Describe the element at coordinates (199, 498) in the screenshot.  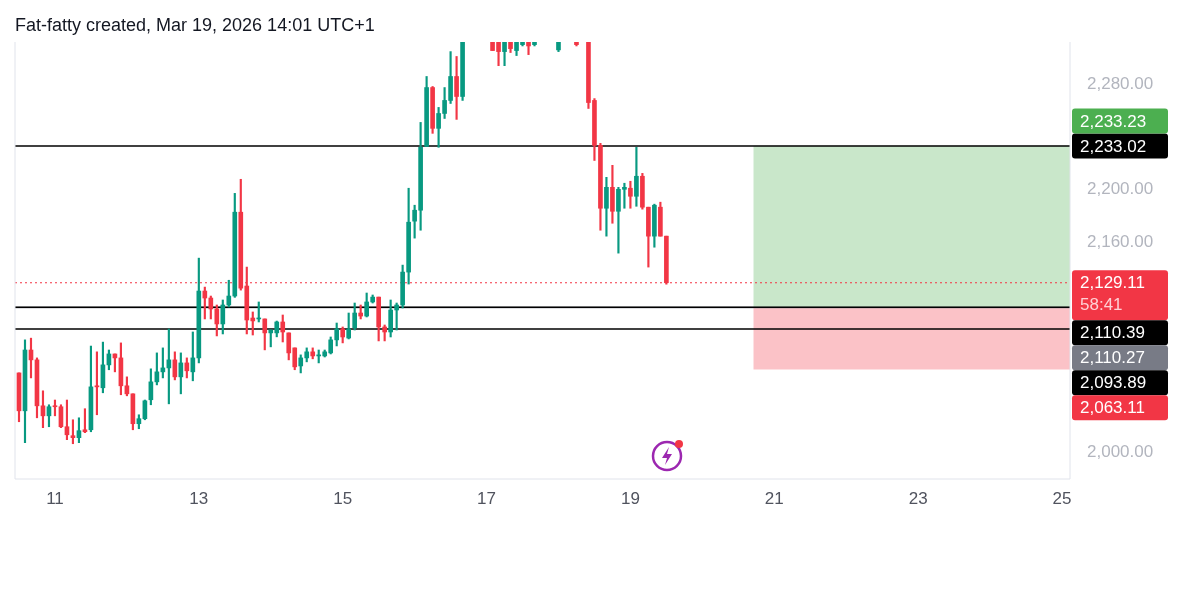
I see `x-tick-label: 13` at that location.